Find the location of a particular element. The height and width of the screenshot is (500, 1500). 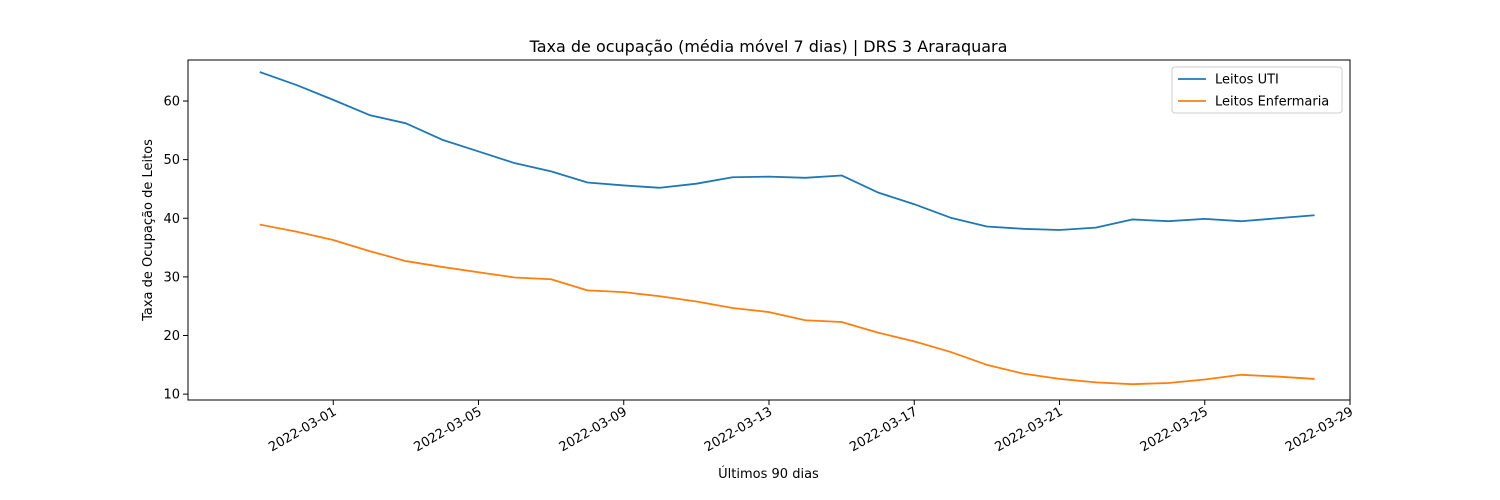

legend-label: Leitos Enfermaria is located at coordinates (1272, 102).